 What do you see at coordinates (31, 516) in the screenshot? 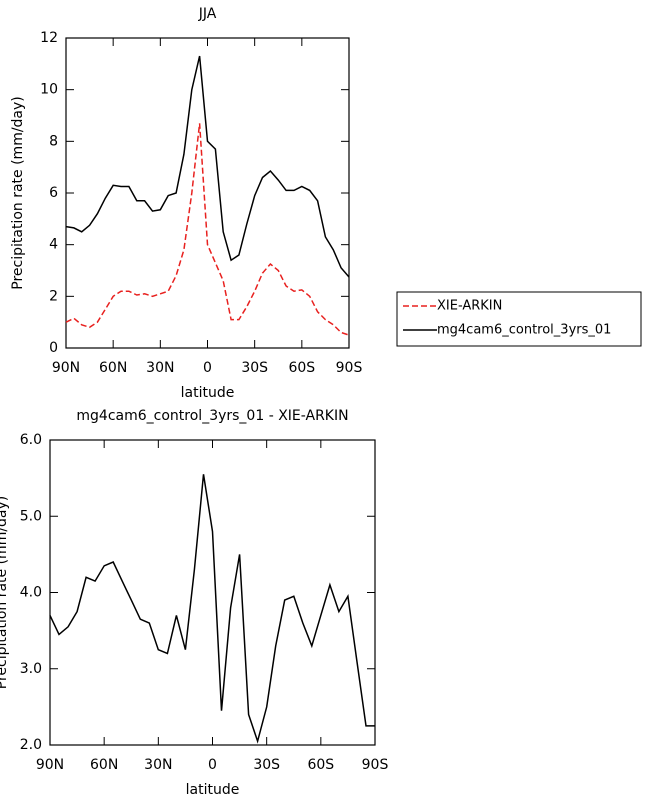
I see `y-tick-label: 5.0` at bounding box center [31, 516].